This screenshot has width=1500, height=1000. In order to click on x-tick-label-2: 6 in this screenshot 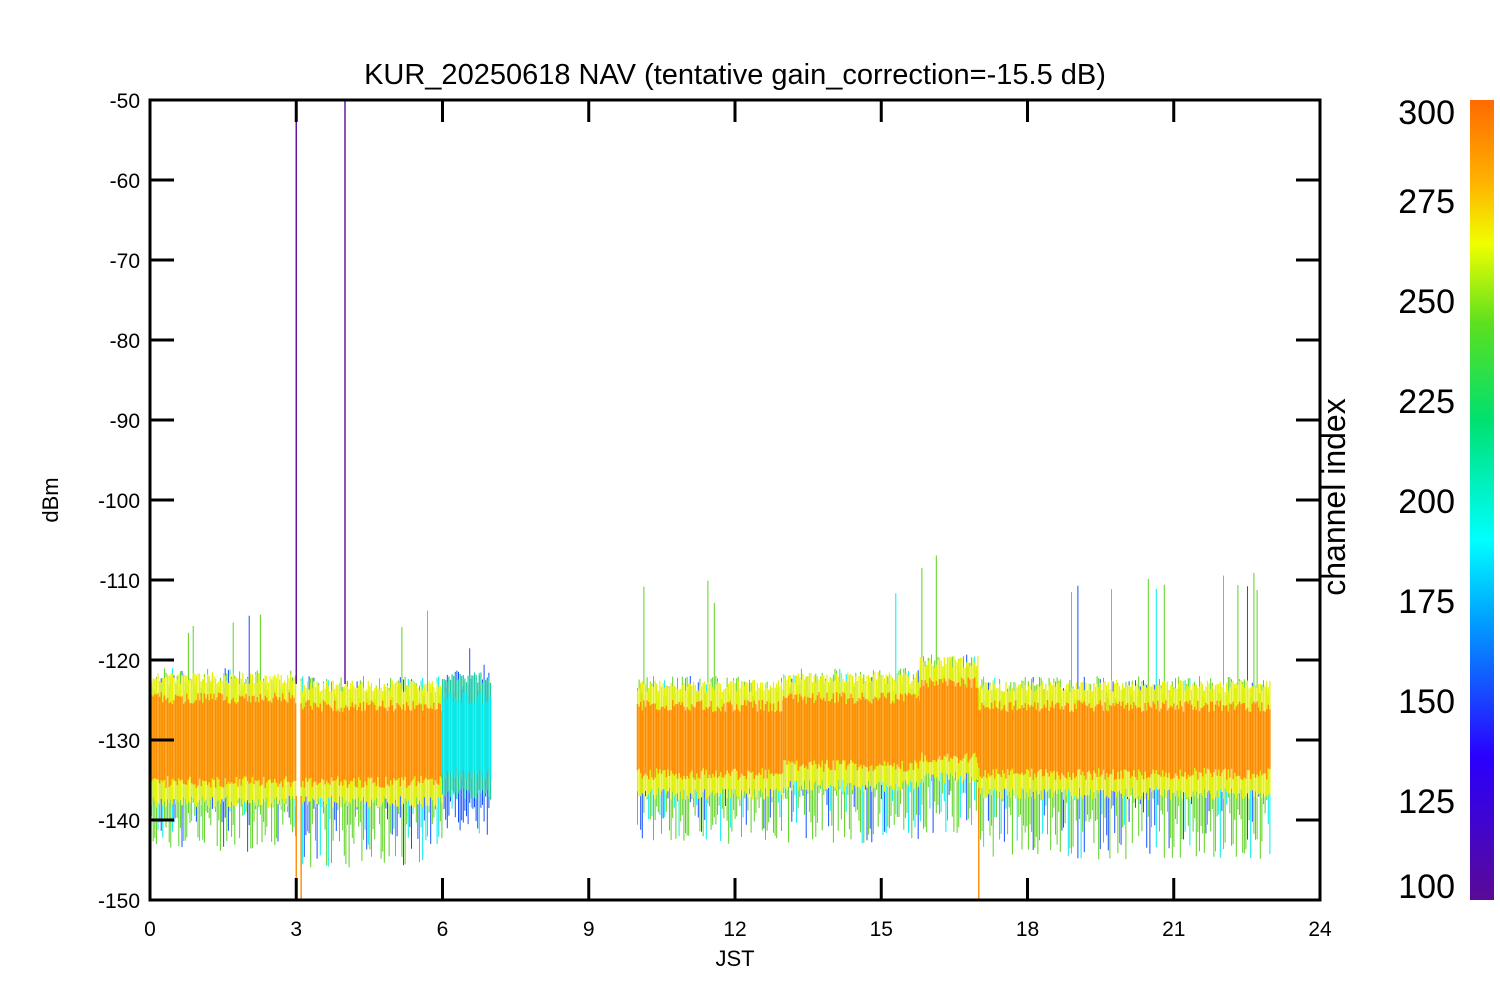, I will do `click(443, 929)`.